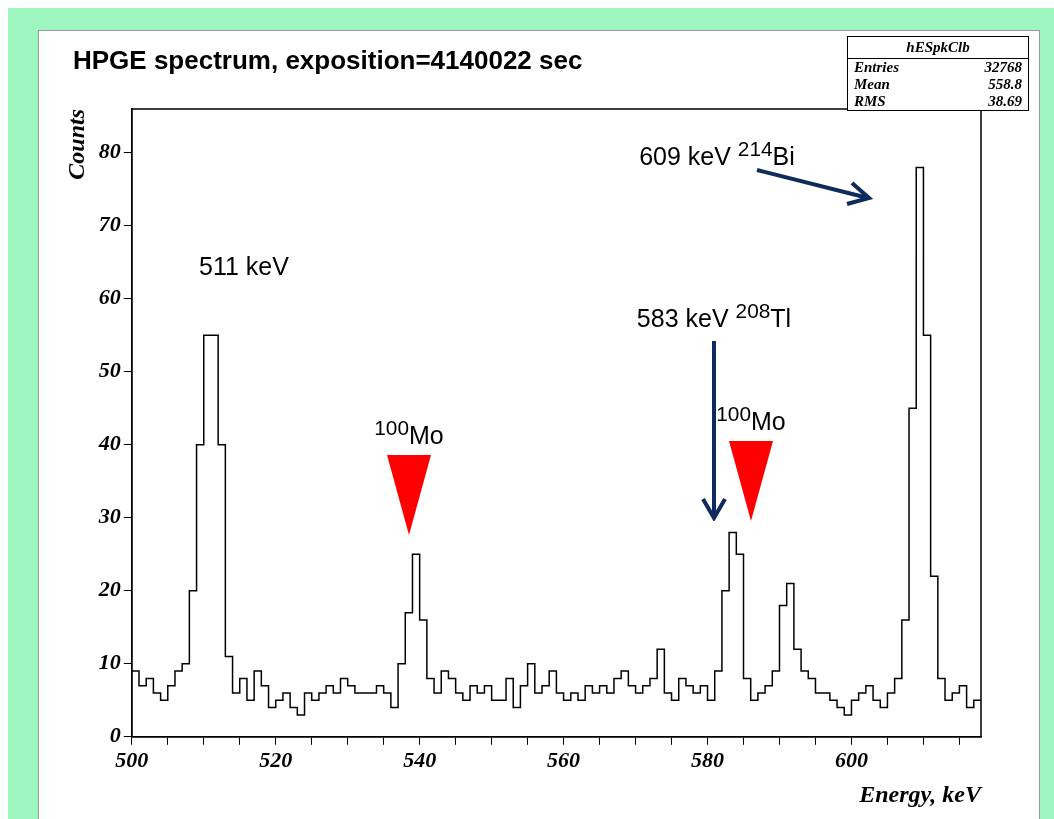  What do you see at coordinates (938, 101) in the screenshot?
I see `text: RMS 38.69` at bounding box center [938, 101].